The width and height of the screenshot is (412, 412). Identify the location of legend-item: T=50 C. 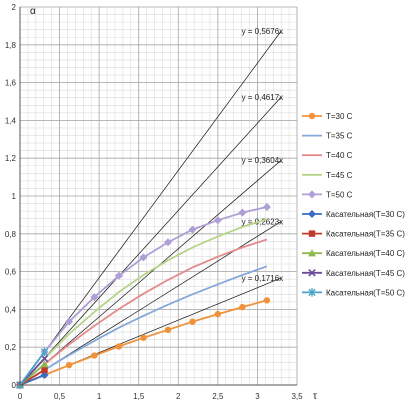
(327, 194).